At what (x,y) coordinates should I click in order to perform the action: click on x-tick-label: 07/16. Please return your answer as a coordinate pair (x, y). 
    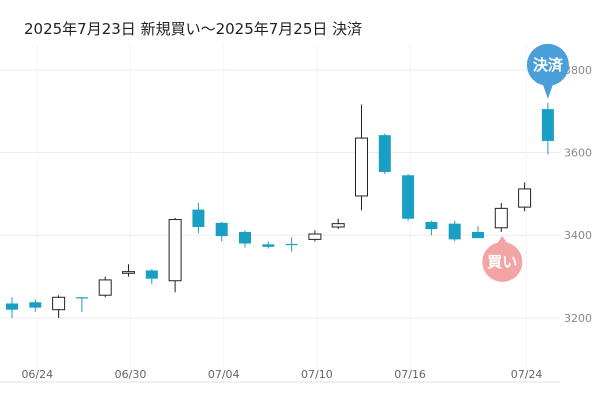
    Looking at the image, I should click on (410, 374).